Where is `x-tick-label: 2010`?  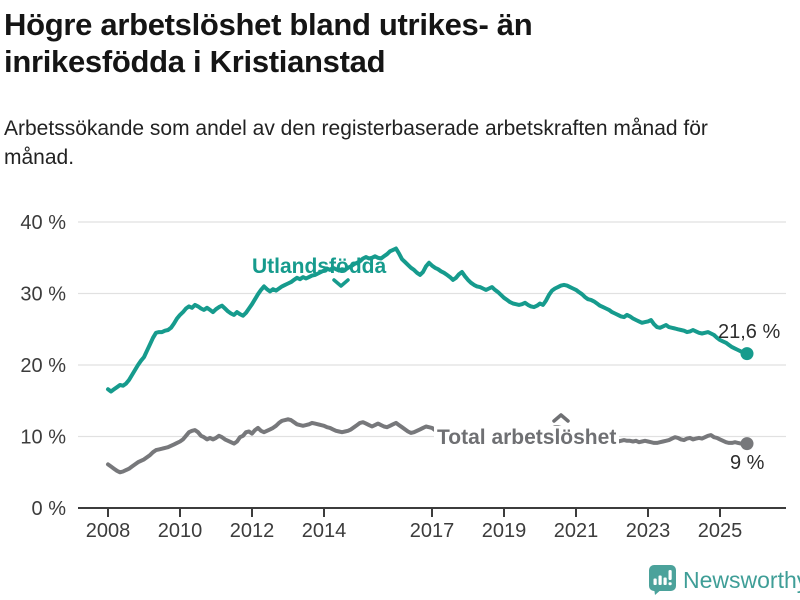
x-tick-label: 2010 is located at coordinates (180, 531).